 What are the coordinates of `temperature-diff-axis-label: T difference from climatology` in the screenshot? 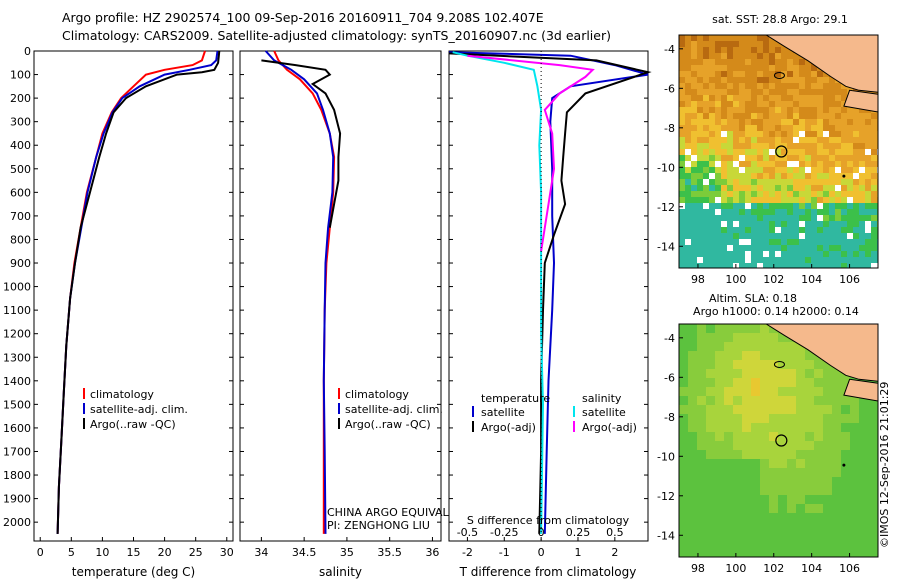 It's located at (548, 572).